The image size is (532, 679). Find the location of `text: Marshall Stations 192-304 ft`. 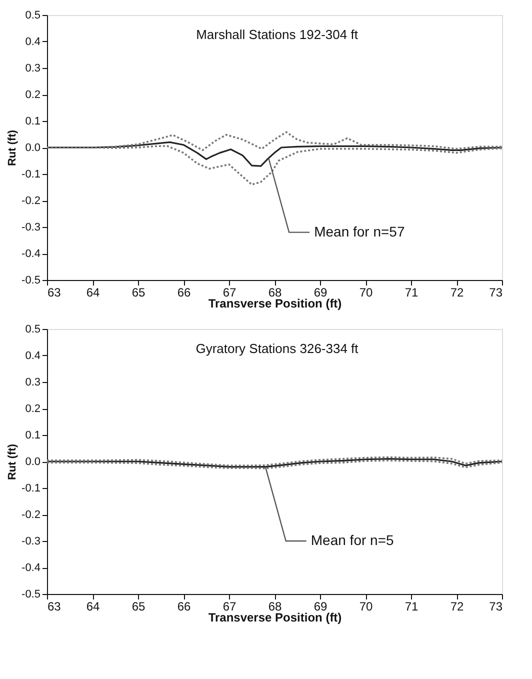

text: Marshall Stations 192-304 ft is located at coordinates (277, 34).